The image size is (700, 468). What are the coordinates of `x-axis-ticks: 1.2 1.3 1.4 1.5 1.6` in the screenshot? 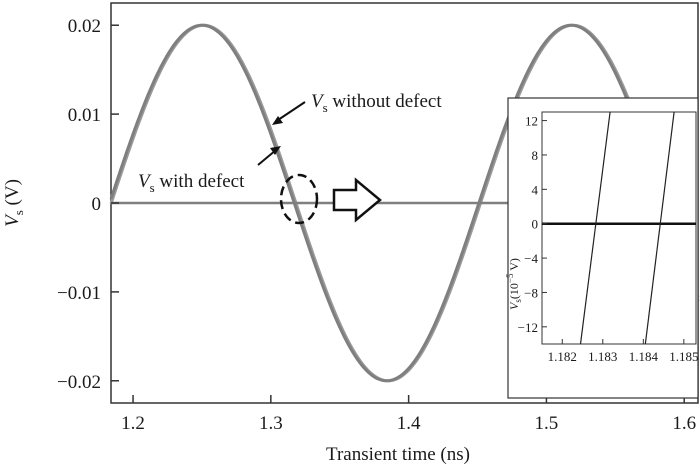 It's located at (408, 414).